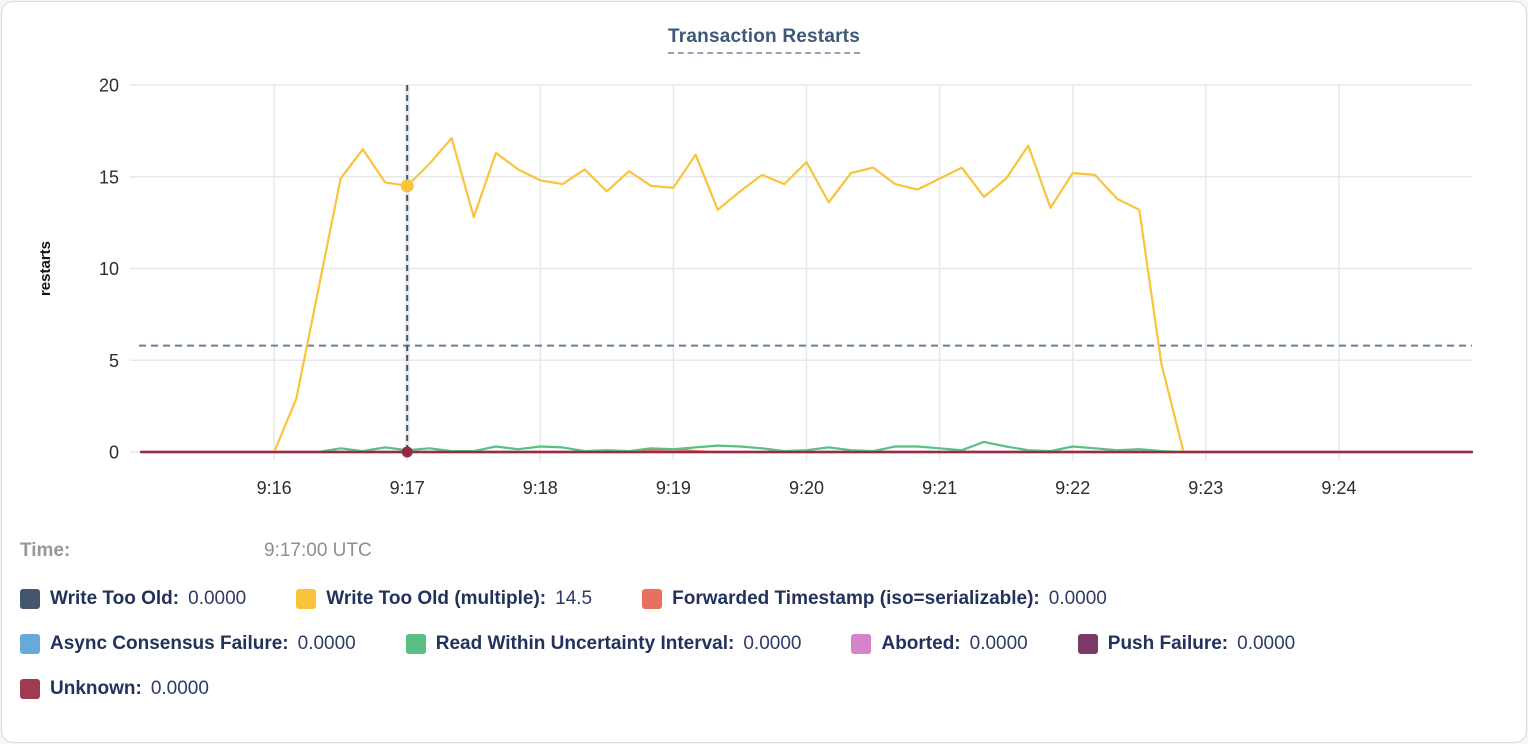 The image size is (1528, 744). What do you see at coordinates (30, 644) in the screenshot?
I see `legend-swatch-async-consensus-failure` at bounding box center [30, 644].